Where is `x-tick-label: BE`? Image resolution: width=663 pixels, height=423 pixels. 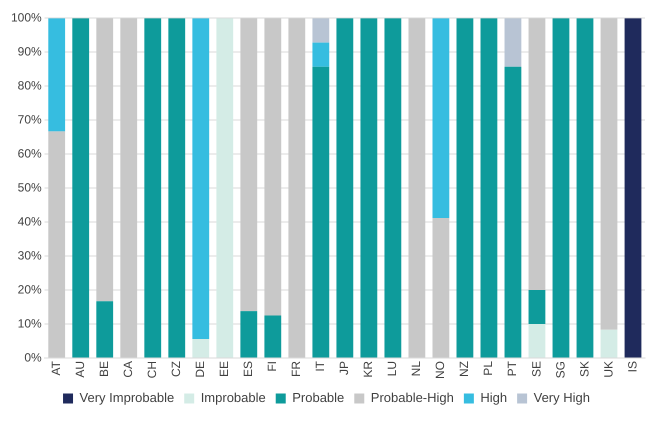
x-tick-label: BE is located at coordinates (104, 369).